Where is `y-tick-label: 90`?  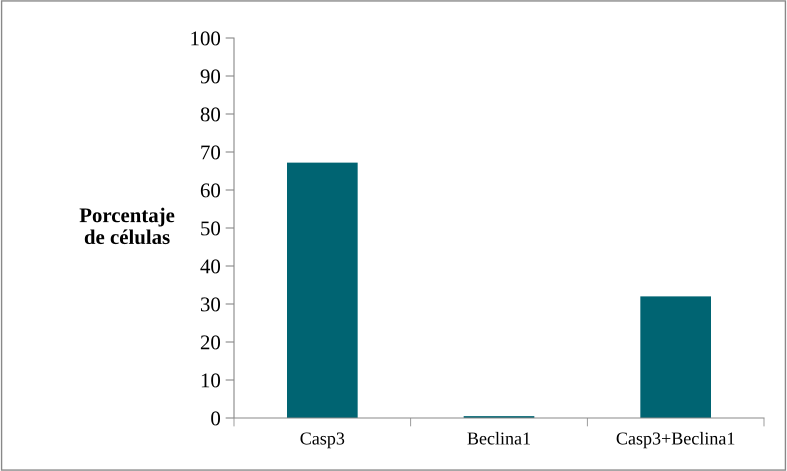 y-tick-label: 90 is located at coordinates (210, 76).